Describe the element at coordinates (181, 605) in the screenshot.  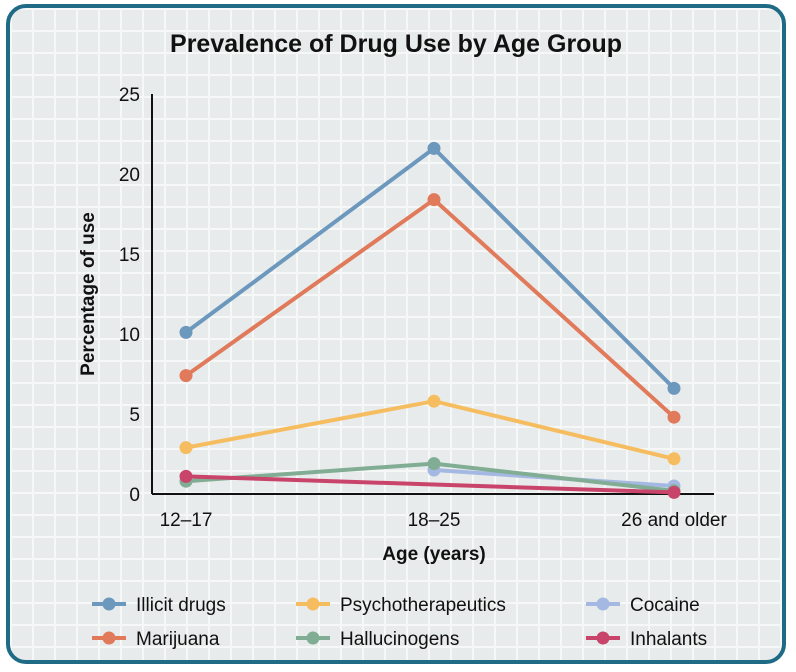
I see `legend-label: Illicit drugs` at that location.